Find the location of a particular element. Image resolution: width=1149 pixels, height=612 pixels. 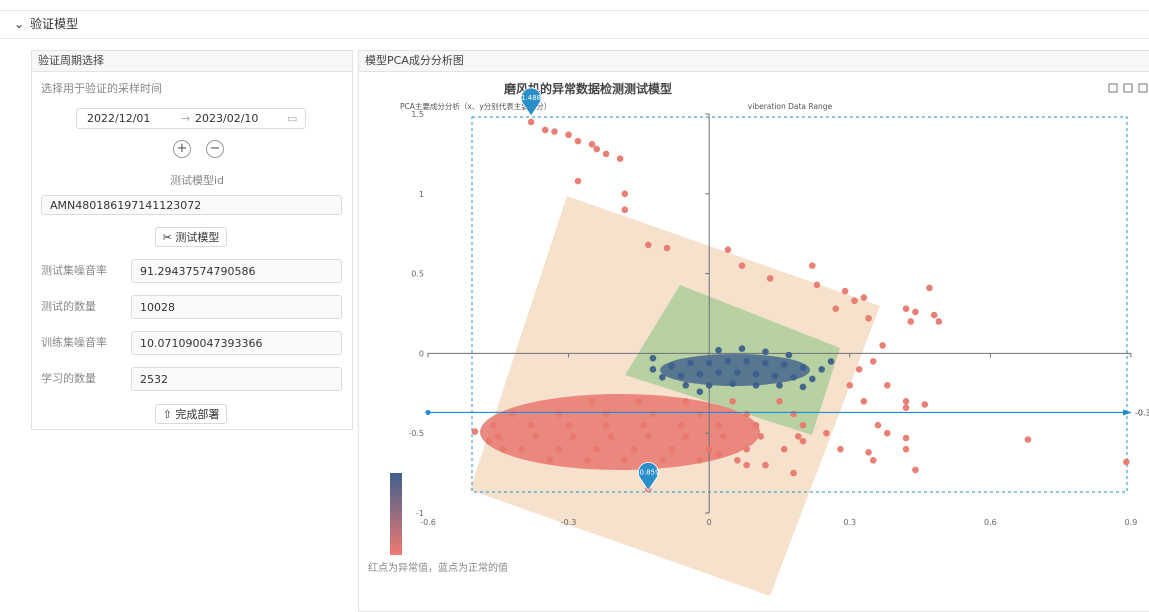

section-header: ⌄ 验证模型 is located at coordinates (574, 24).